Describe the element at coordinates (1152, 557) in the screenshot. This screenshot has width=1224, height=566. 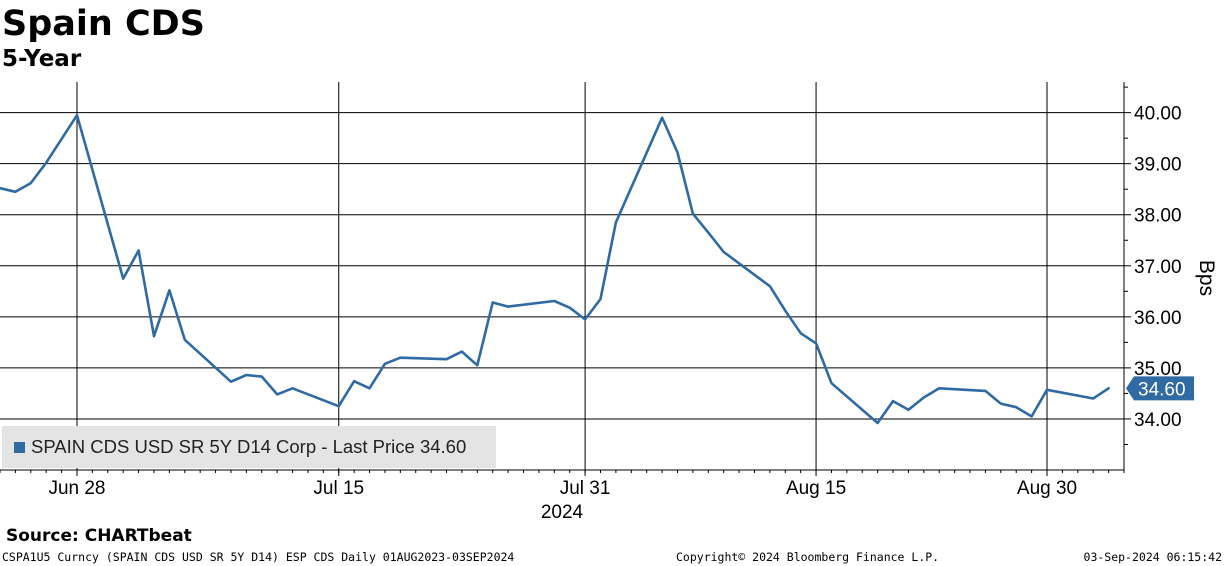
I see `footer-timestamp: 03-Sep-2024 06:15:42` at that location.